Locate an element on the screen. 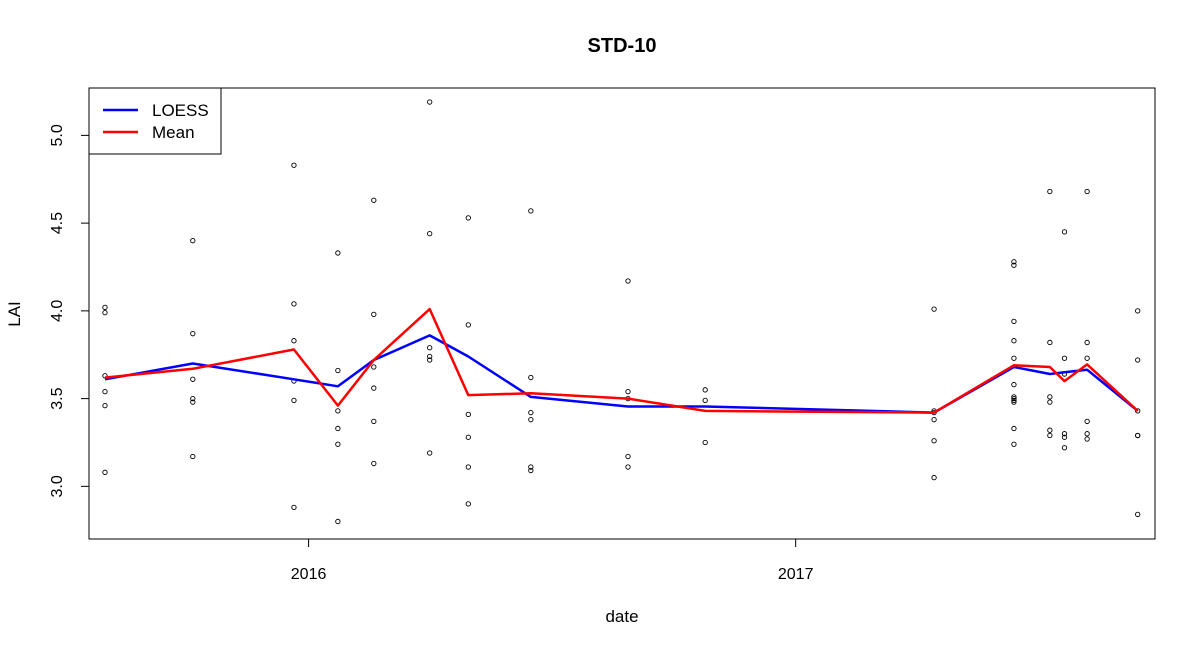  y-axis: 3.0 3.5 4.0 4.5 5.0 is located at coordinates (69, 310).